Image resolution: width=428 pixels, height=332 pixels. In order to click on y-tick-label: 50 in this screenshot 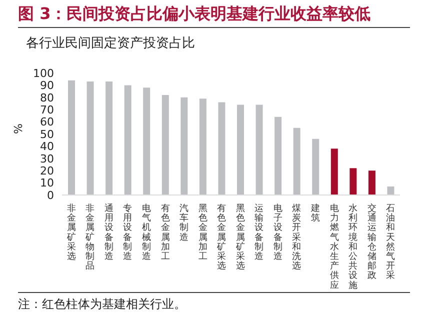, I will do `click(47, 134)`.